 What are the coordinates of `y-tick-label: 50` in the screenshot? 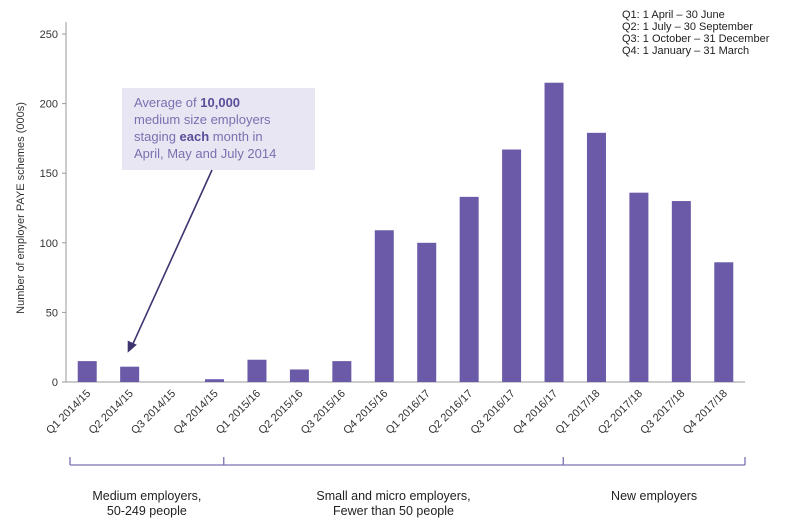 It's located at (52, 313).